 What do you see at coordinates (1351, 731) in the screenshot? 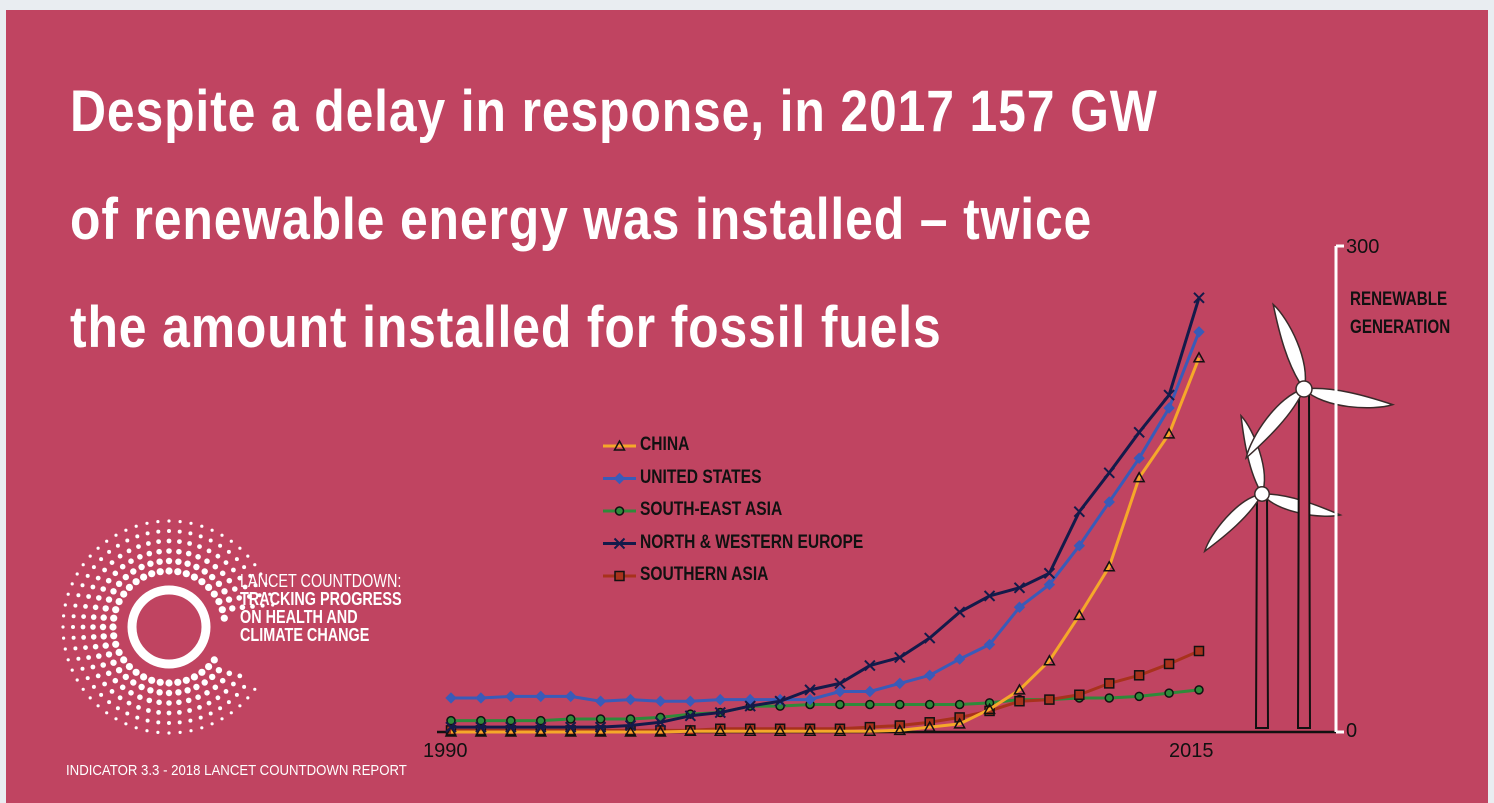
I see `y-tick-label-min: 0` at bounding box center [1351, 731].